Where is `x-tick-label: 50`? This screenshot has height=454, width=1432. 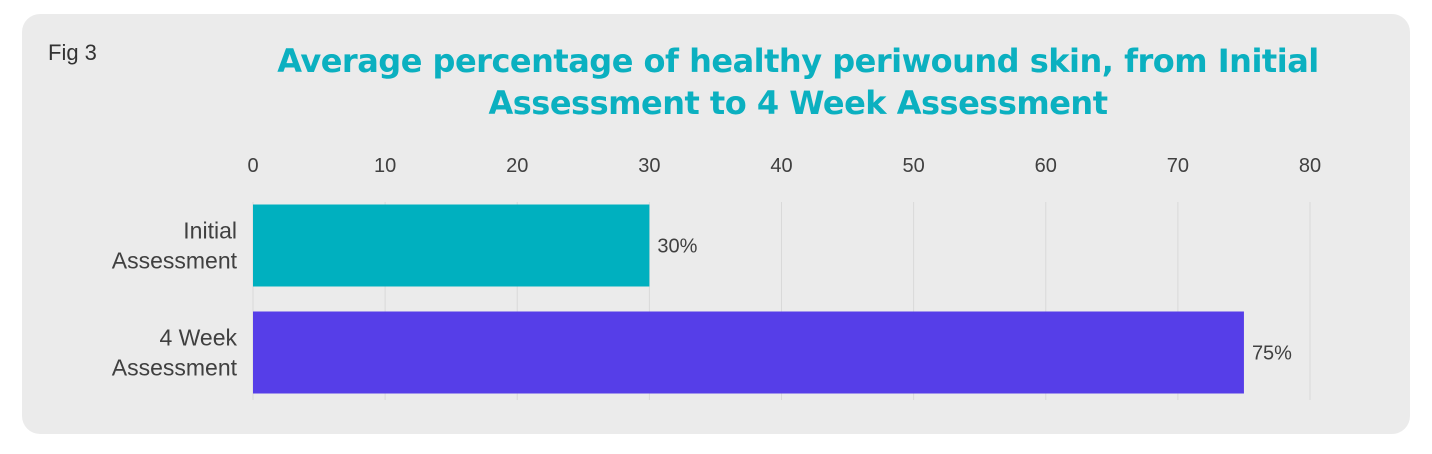 x-tick-label: 50 is located at coordinates (914, 166).